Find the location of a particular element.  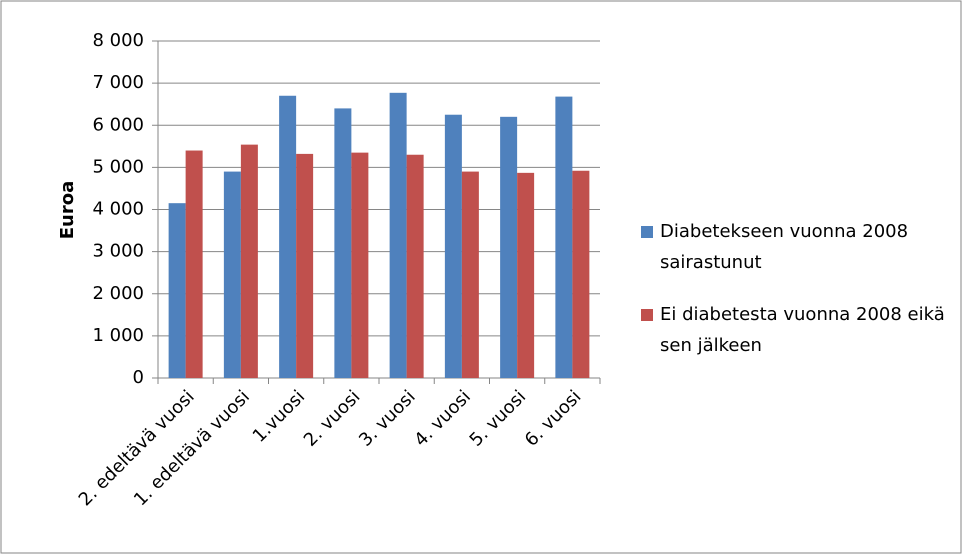

x-tick-label: 4. vuosi is located at coordinates (442, 418).